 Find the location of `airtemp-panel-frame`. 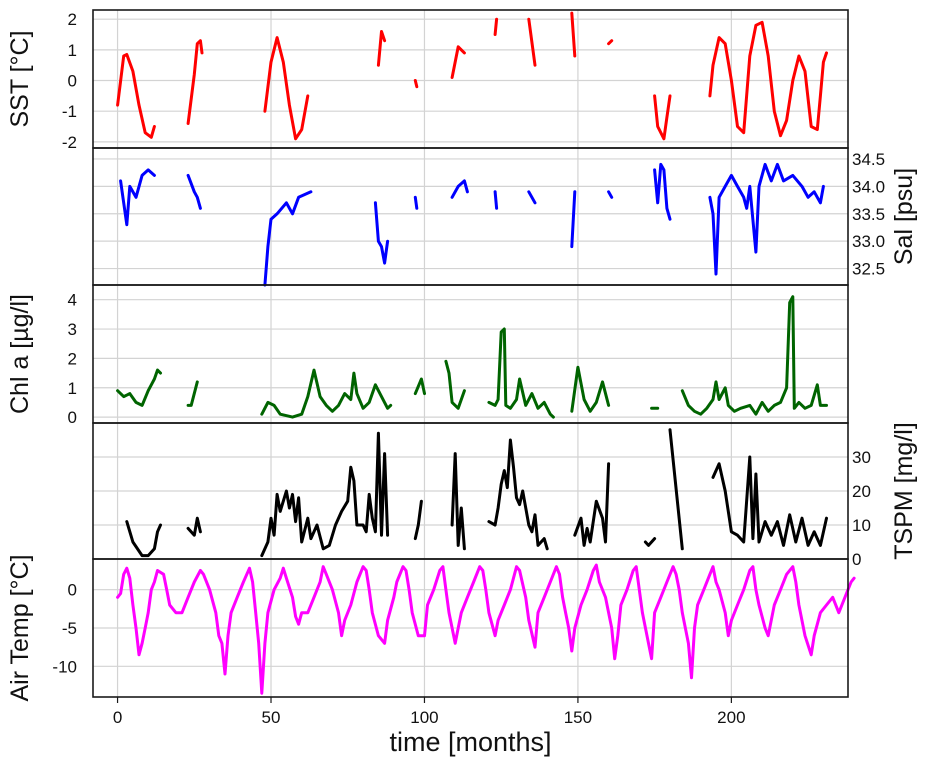

airtemp-panel-frame is located at coordinates (470, 628).